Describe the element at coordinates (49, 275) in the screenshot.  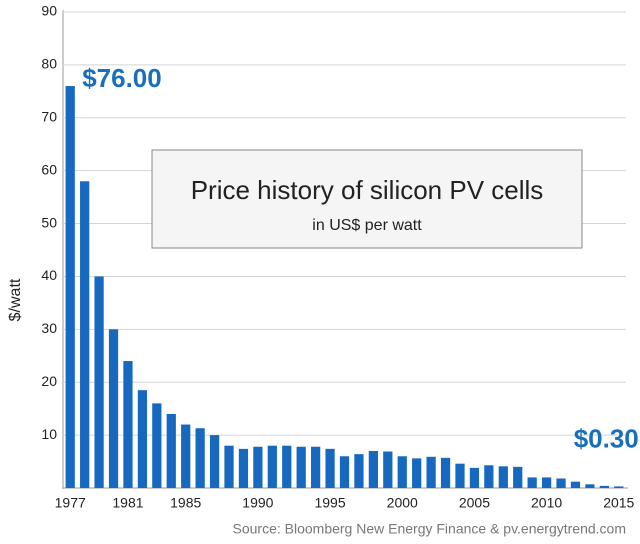
I see `y-tick-label: 40` at that location.